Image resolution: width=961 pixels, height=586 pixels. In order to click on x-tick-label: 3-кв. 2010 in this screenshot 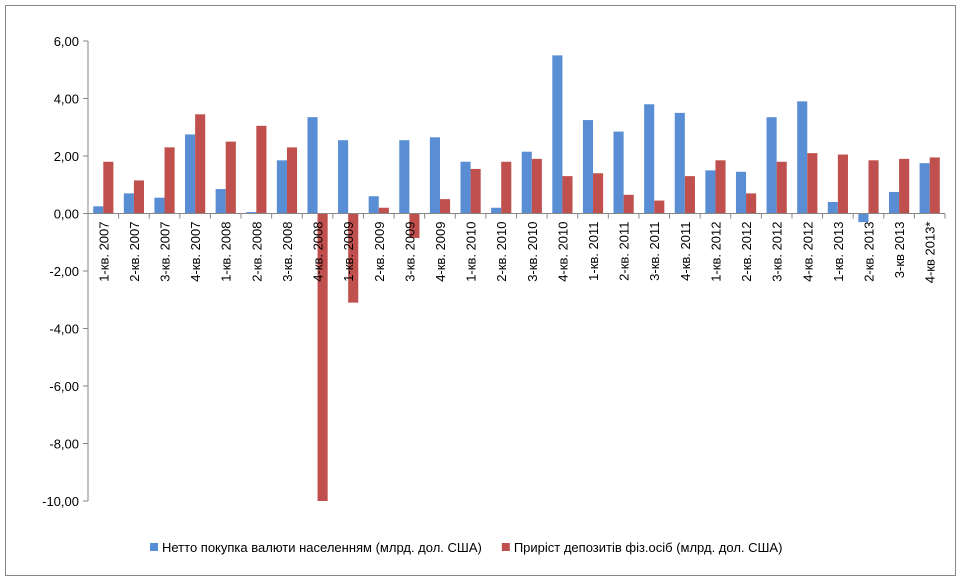, I will do `click(532, 252)`.